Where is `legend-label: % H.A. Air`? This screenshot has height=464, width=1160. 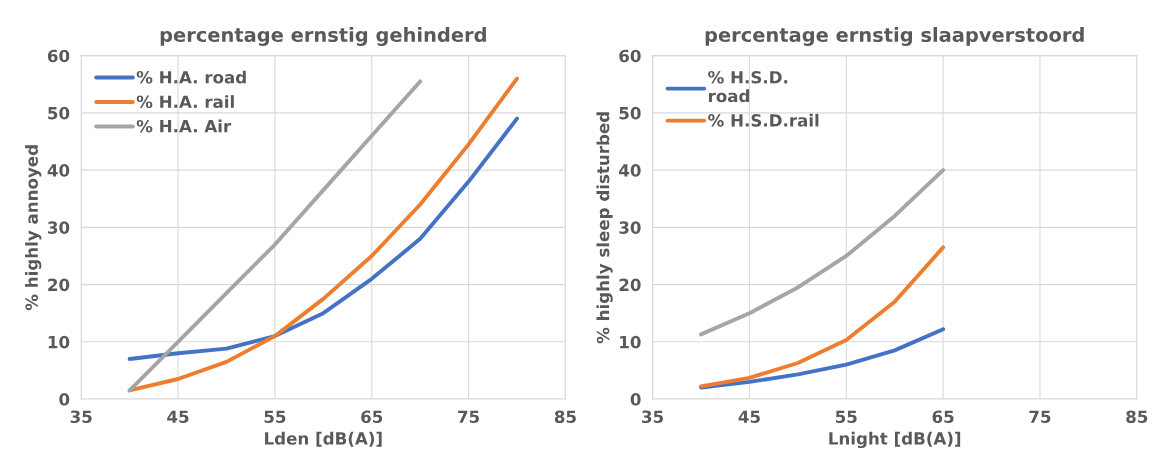
legend-label: % H.A. Air is located at coordinates (184, 126).